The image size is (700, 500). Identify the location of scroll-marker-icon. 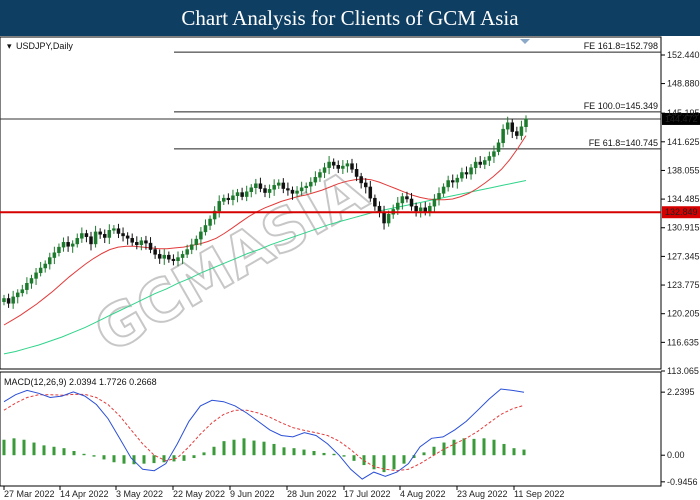
(525, 41).